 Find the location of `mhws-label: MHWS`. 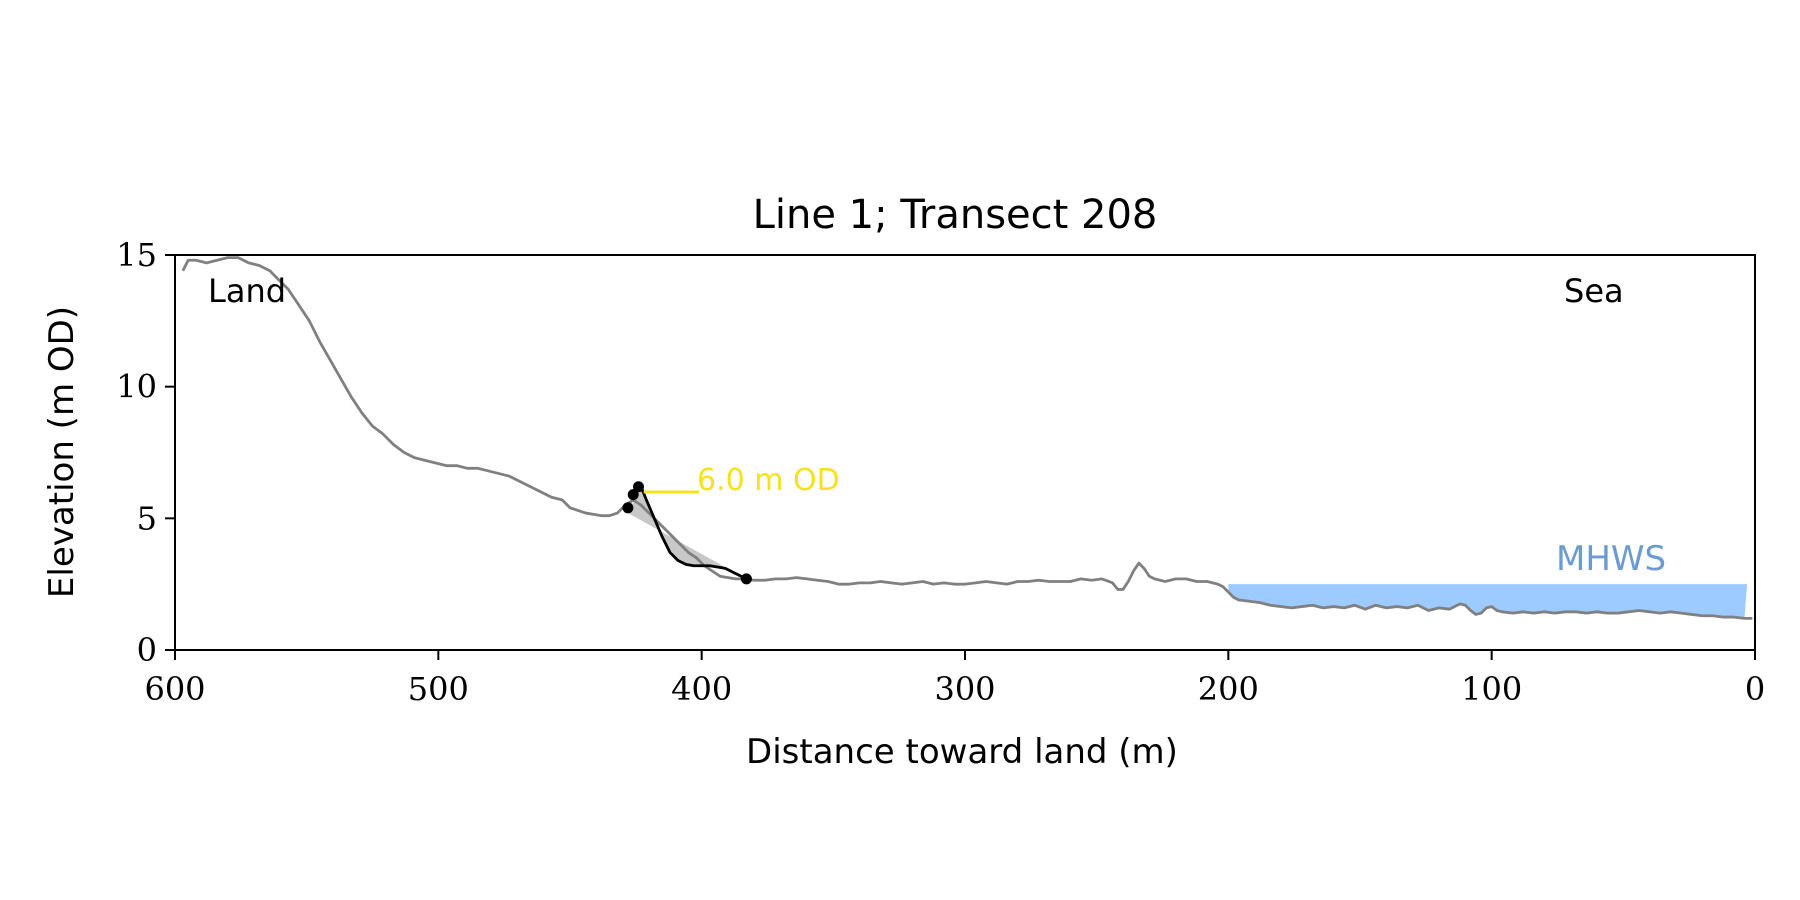

mhws-label: MHWS is located at coordinates (1611, 559).